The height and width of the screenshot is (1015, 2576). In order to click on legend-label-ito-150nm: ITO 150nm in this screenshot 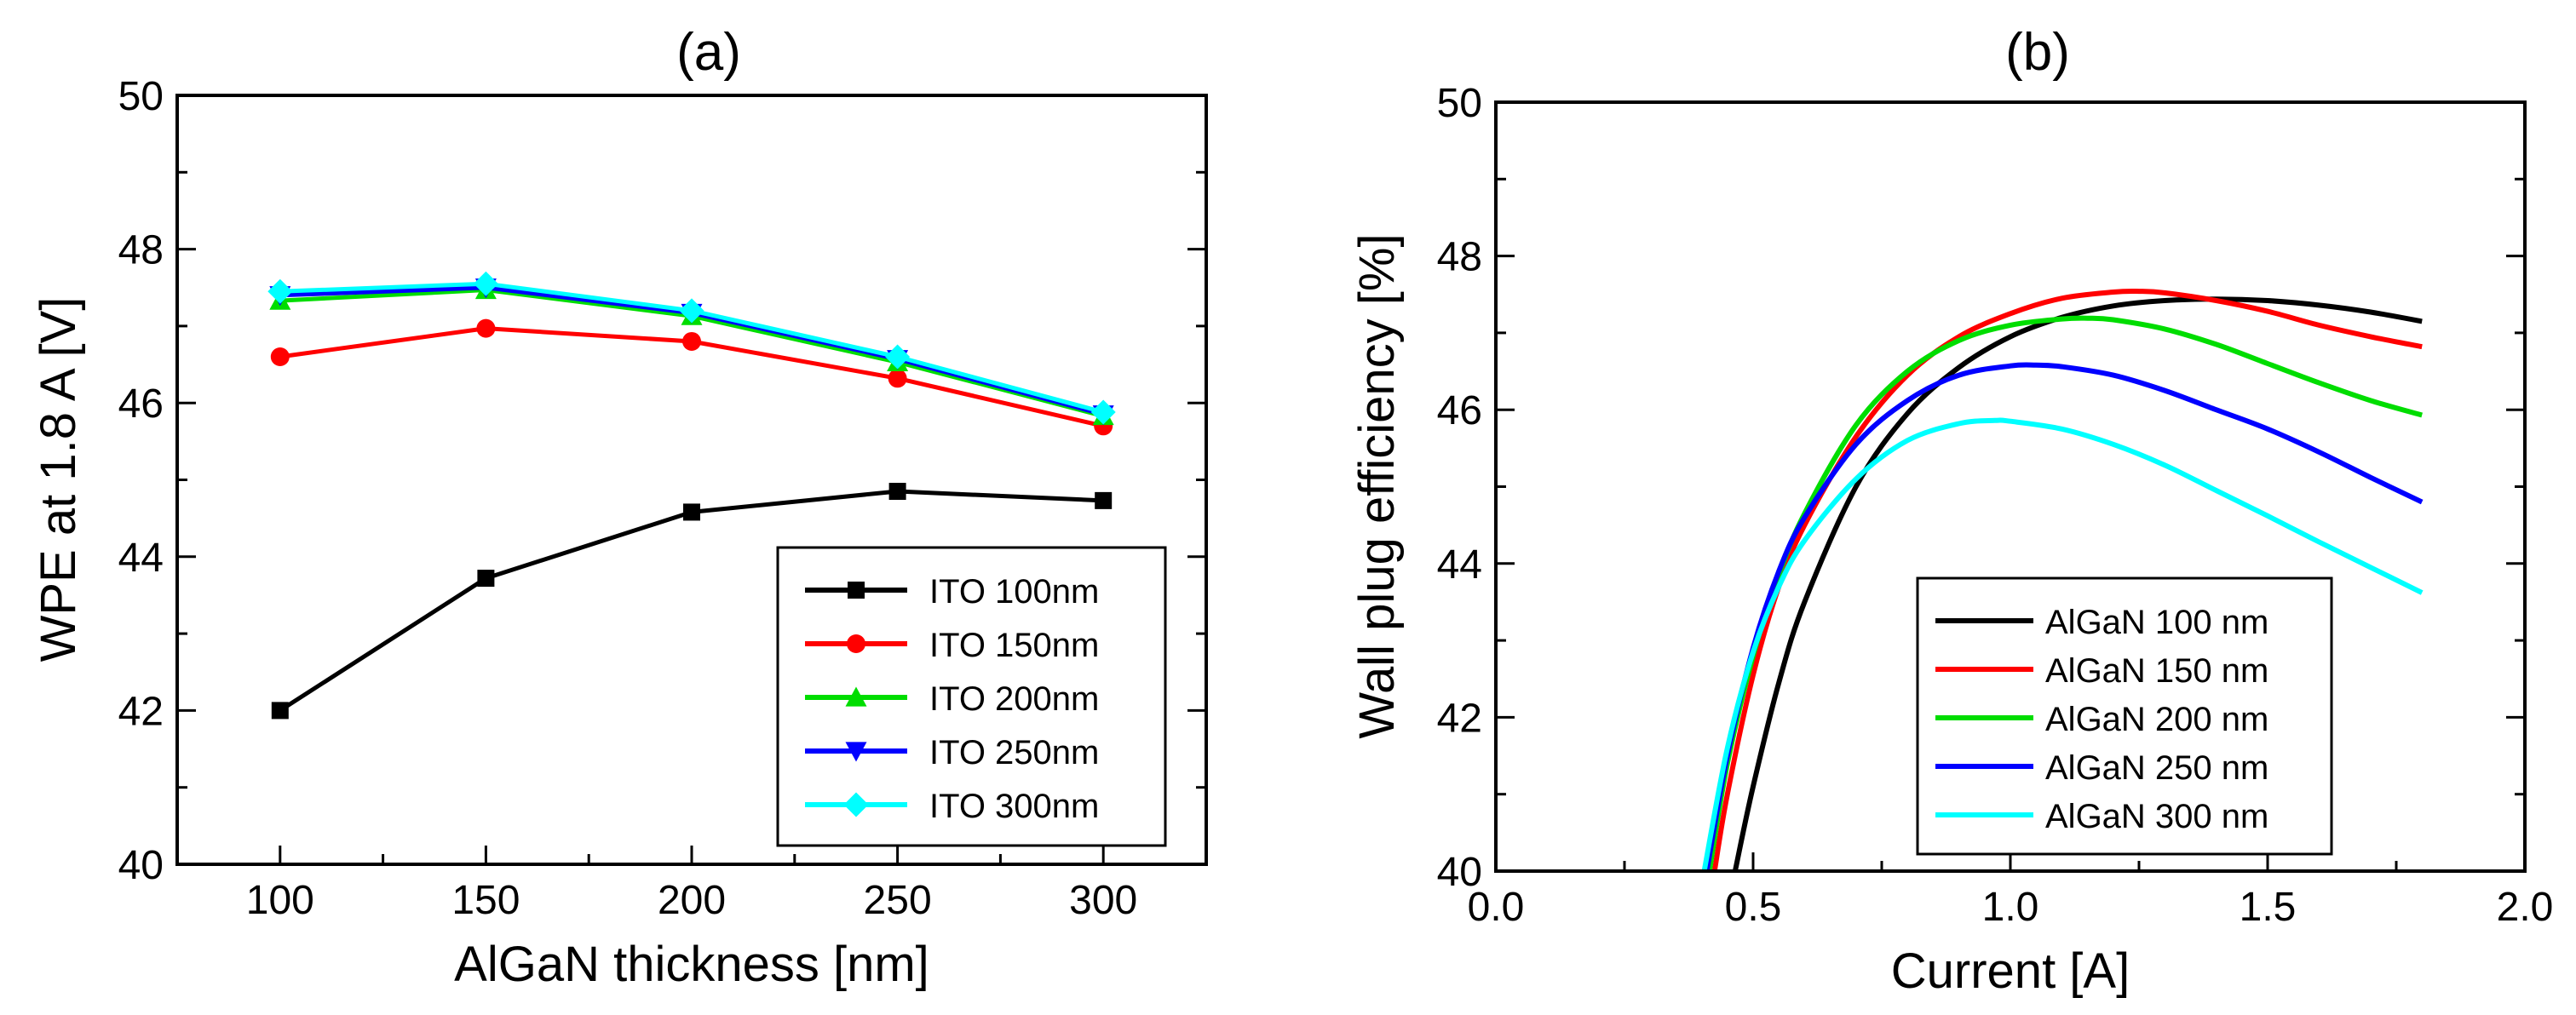, I will do `click(1014, 645)`.